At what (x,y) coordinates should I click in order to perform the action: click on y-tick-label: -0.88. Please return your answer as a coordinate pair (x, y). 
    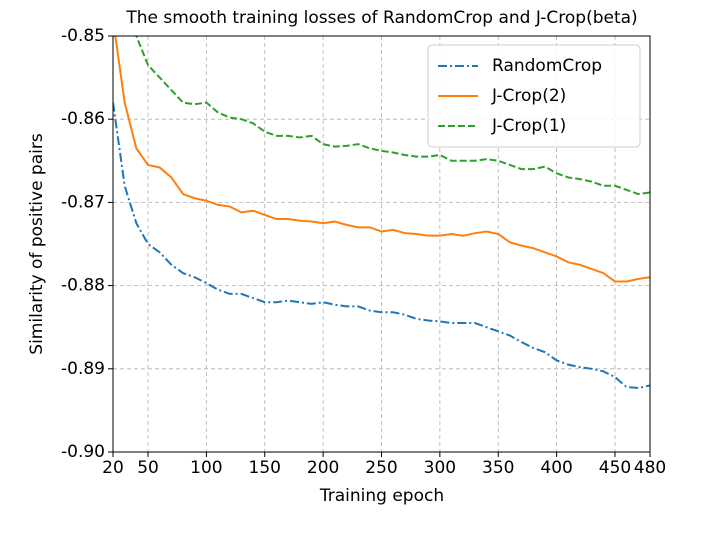
    Looking at the image, I should click on (83, 286).